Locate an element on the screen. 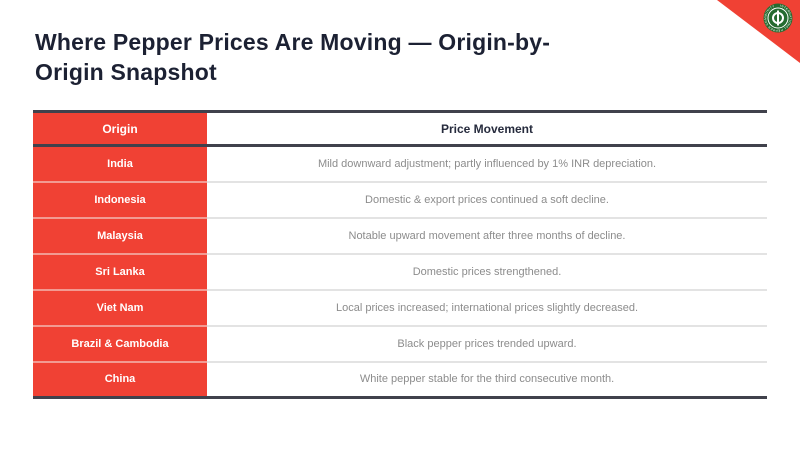 The height and width of the screenshot is (450, 800). origin-cell: India is located at coordinates (120, 163).